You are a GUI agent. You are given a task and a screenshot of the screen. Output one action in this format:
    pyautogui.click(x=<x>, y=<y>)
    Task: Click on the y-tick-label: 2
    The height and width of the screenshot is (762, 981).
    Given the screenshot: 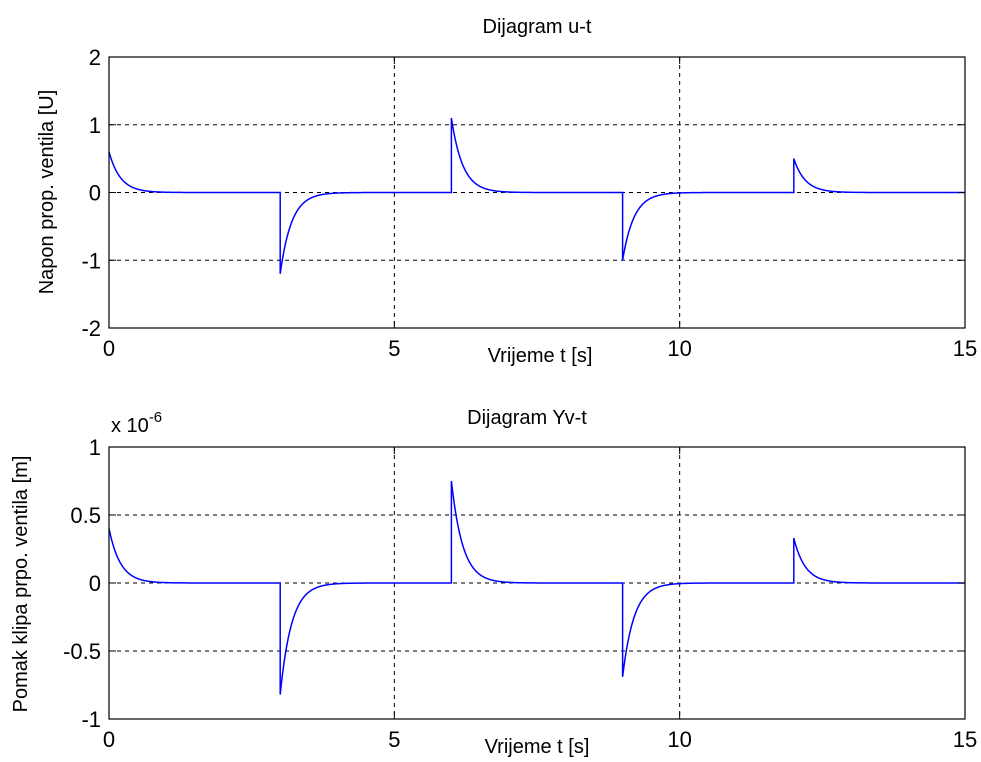 What is the action you would take?
    pyautogui.click(x=95, y=57)
    